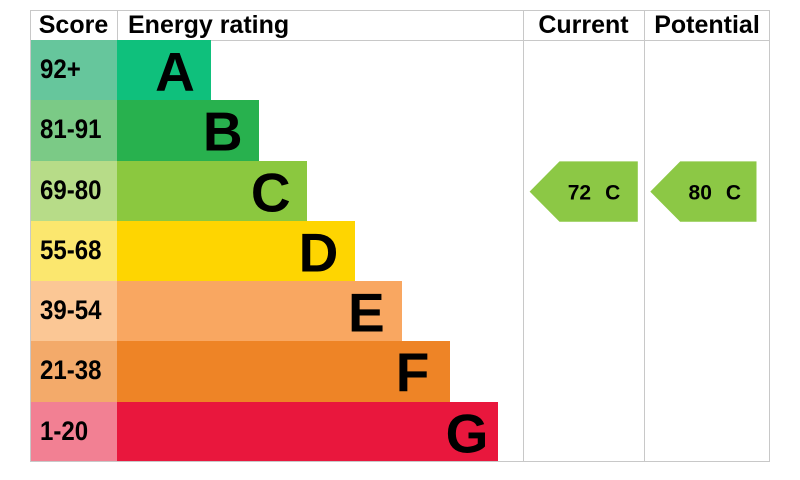  Describe the element at coordinates (594, 193) in the screenshot. I see `svg-text: 72 C` at that location.